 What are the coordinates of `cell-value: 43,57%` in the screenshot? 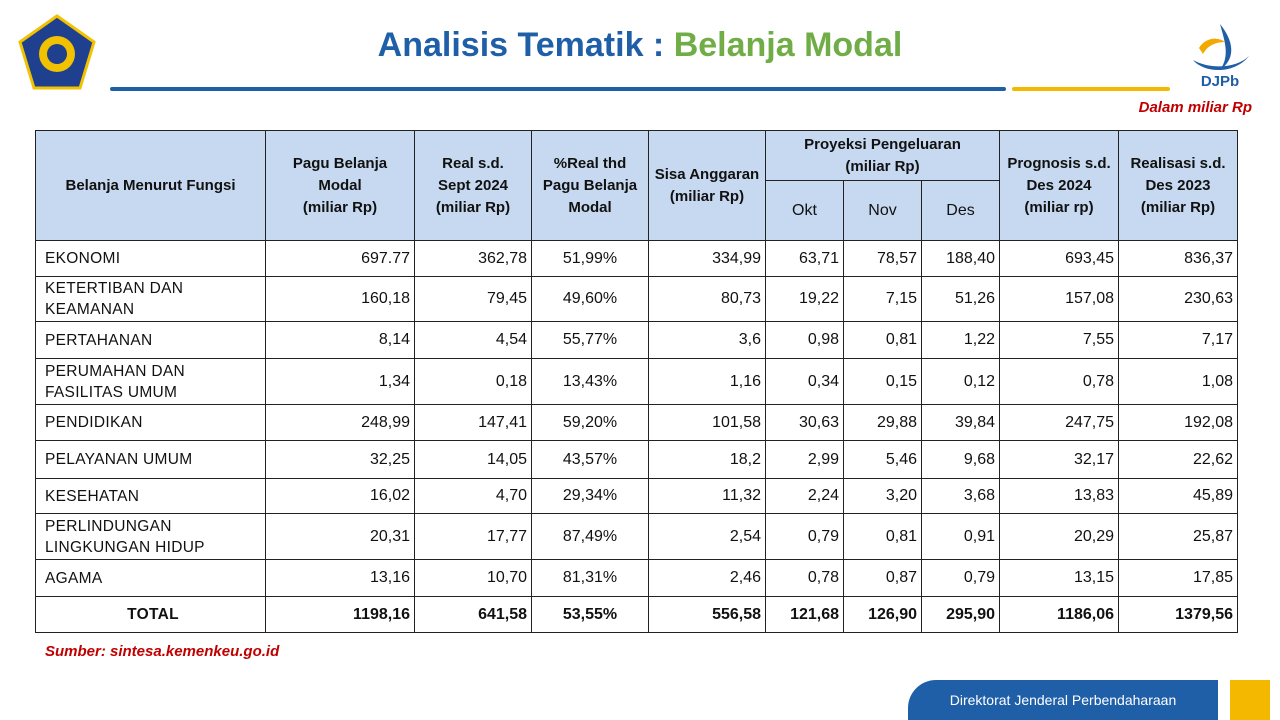 It's located at (590, 459).